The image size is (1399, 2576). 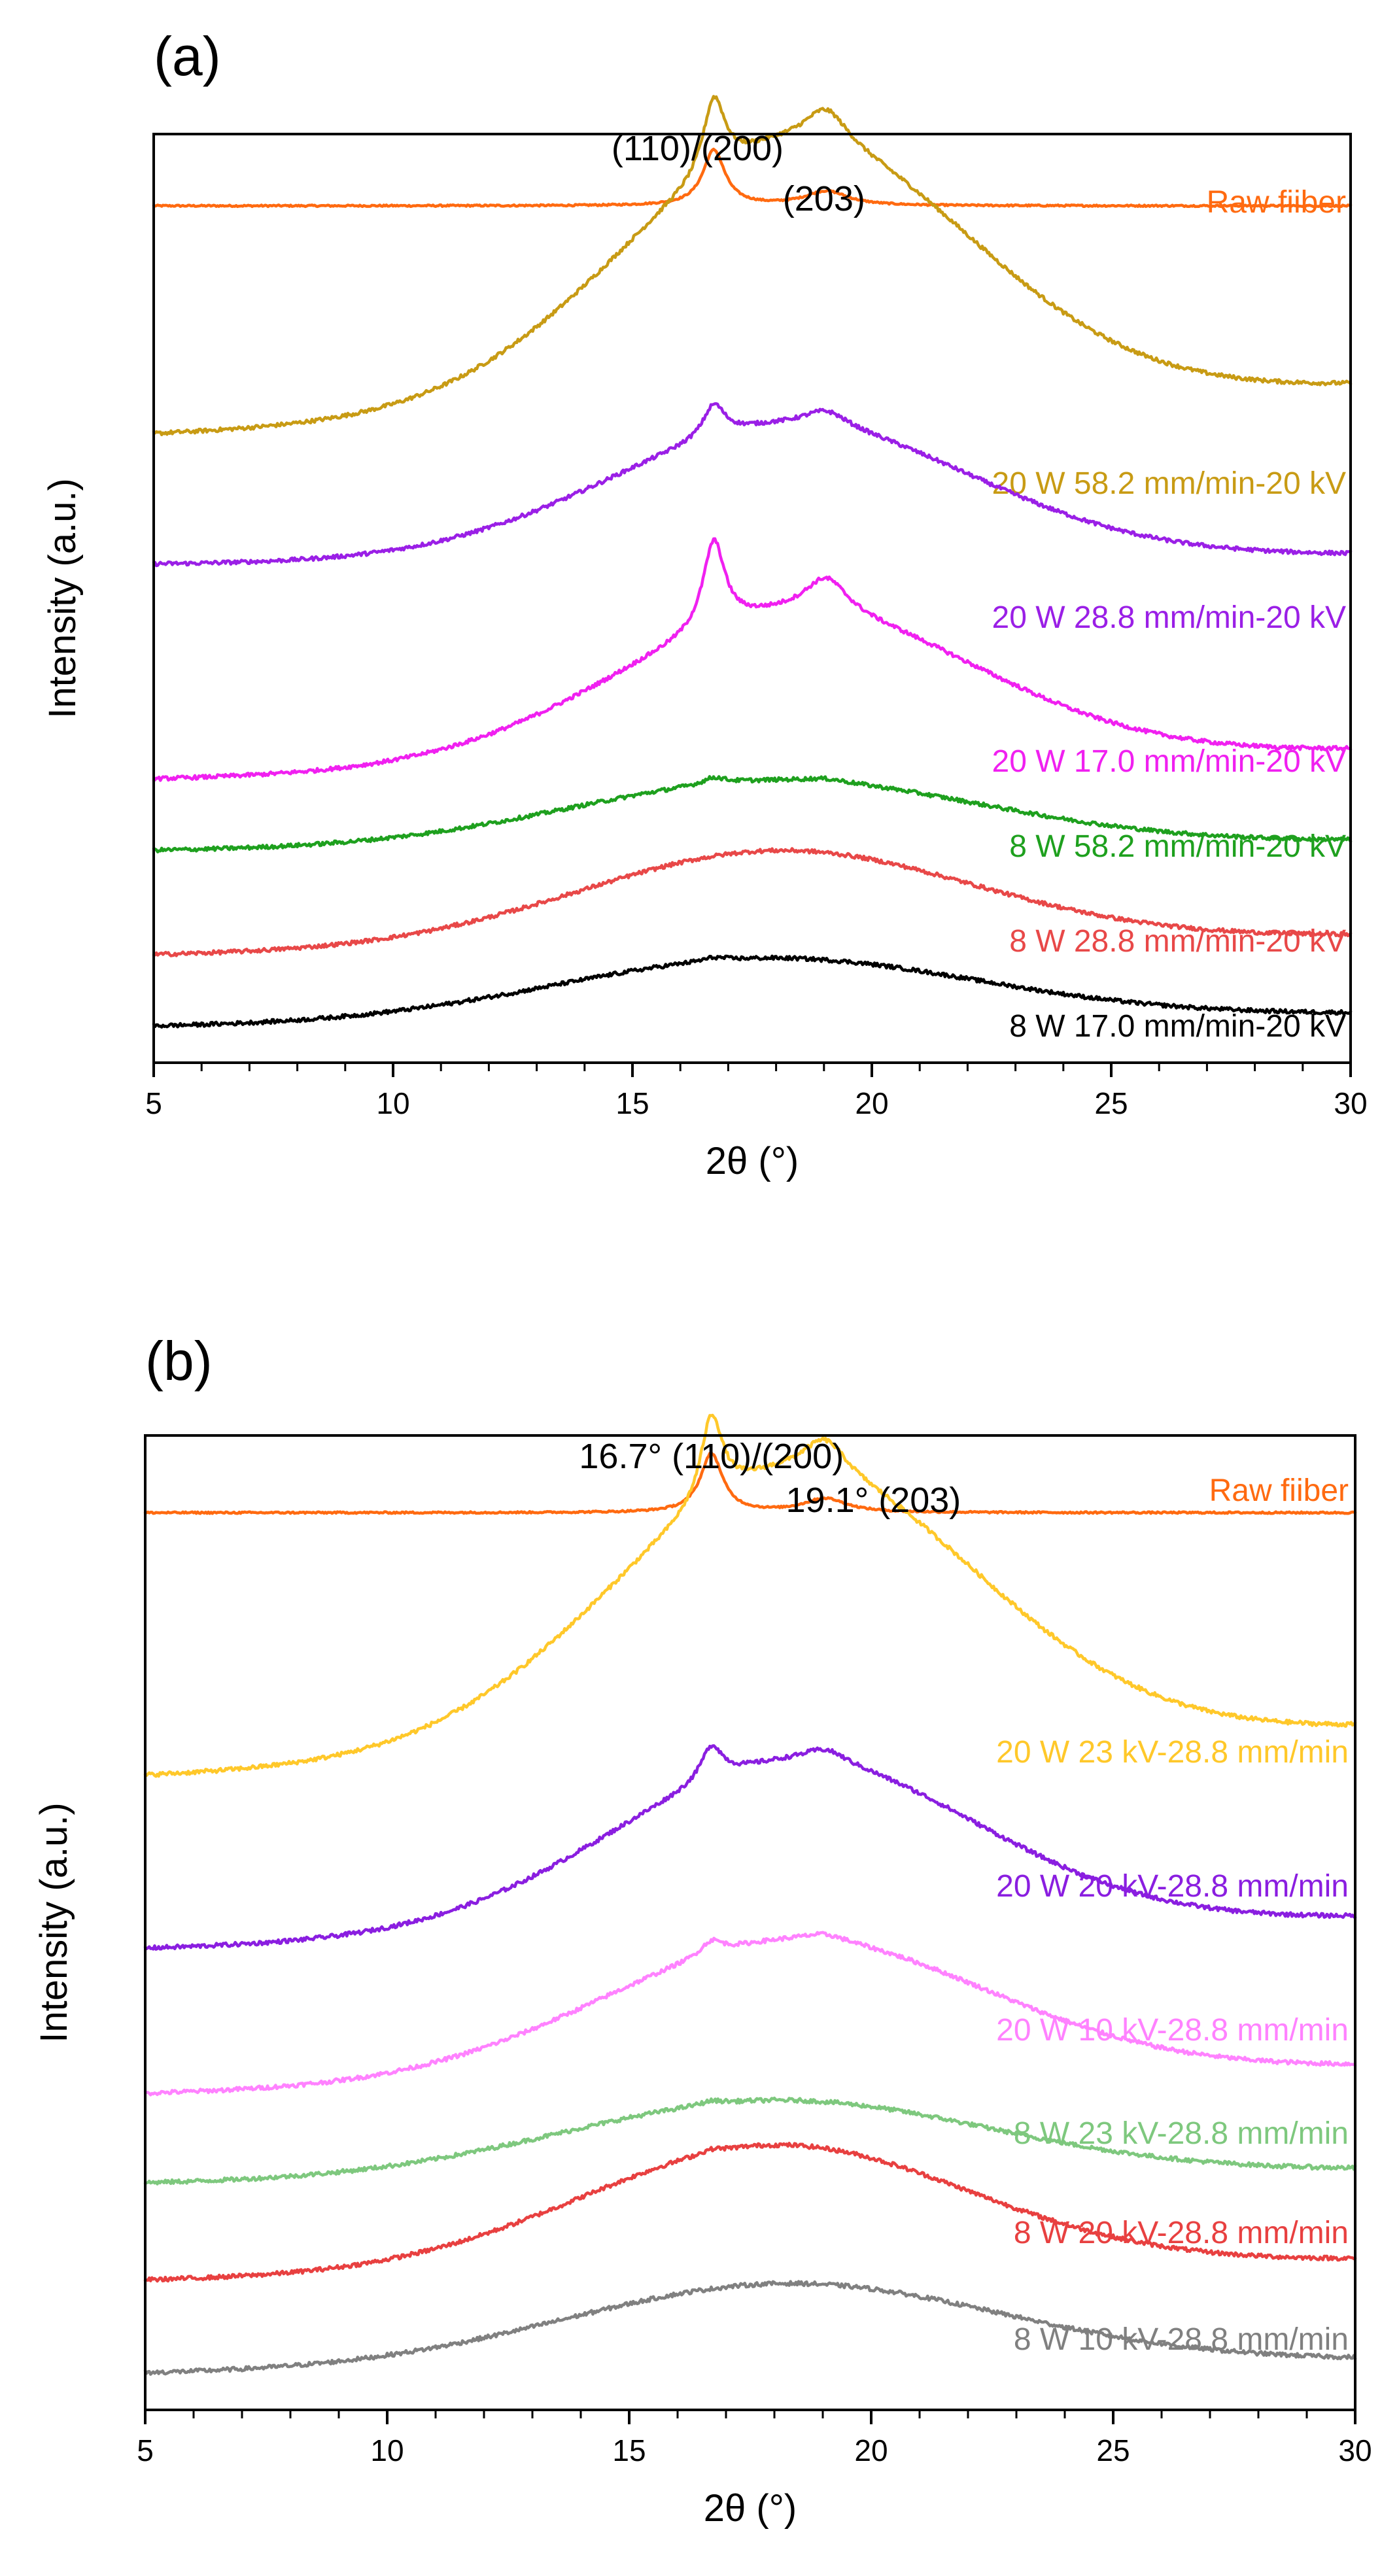 What do you see at coordinates (1177, 942) in the screenshot?
I see `series-label-6: 8 W 28.8 mm/min-20 kV` at bounding box center [1177, 942].